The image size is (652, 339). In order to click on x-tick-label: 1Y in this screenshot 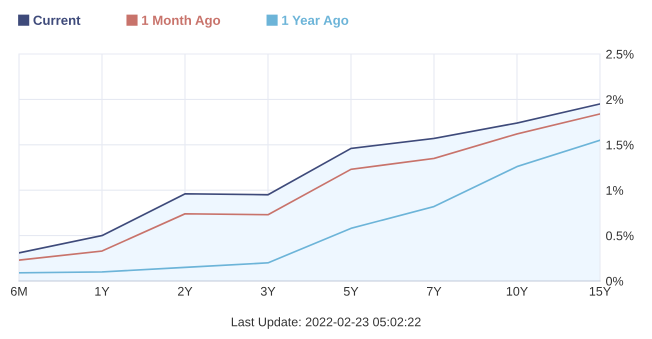, I will do `click(102, 291)`.